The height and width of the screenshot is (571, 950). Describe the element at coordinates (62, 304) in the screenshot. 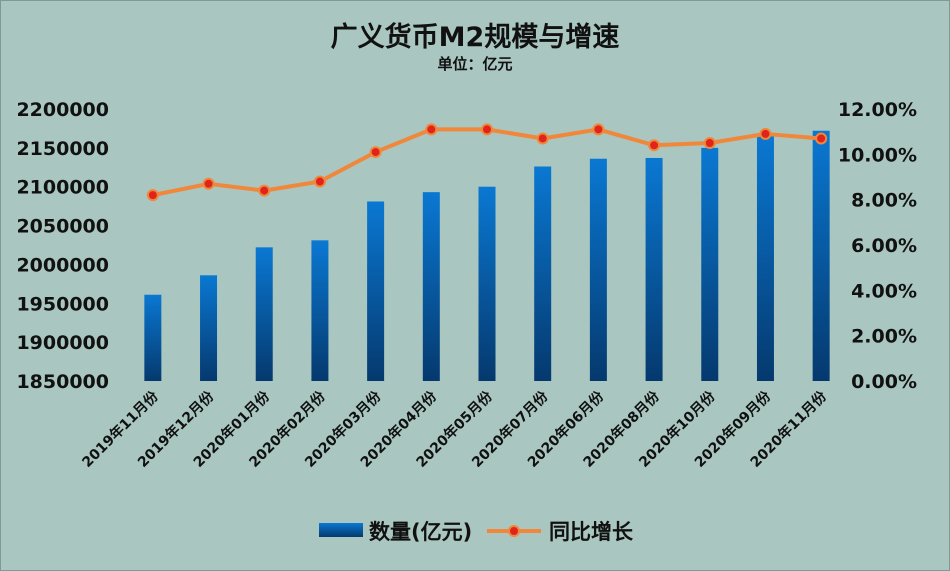

I see `left-tick-label: 1950000` at that location.